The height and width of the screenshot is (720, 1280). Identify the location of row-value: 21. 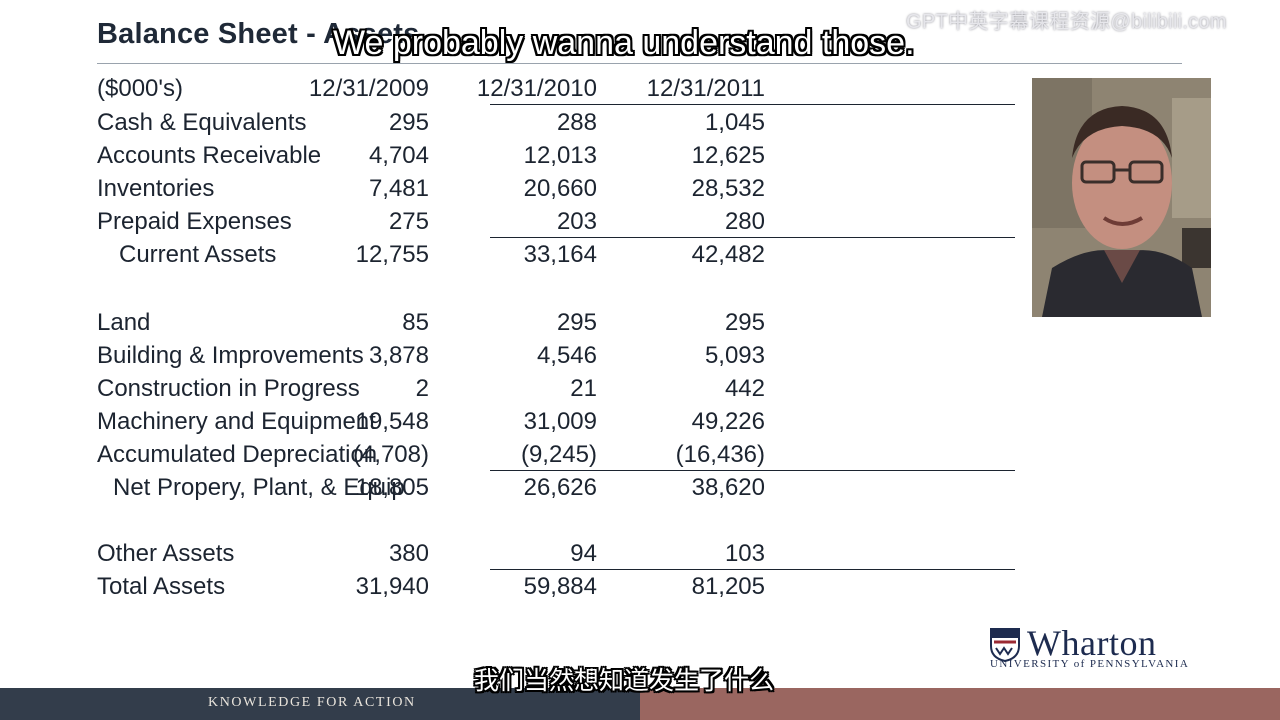
(583, 388).